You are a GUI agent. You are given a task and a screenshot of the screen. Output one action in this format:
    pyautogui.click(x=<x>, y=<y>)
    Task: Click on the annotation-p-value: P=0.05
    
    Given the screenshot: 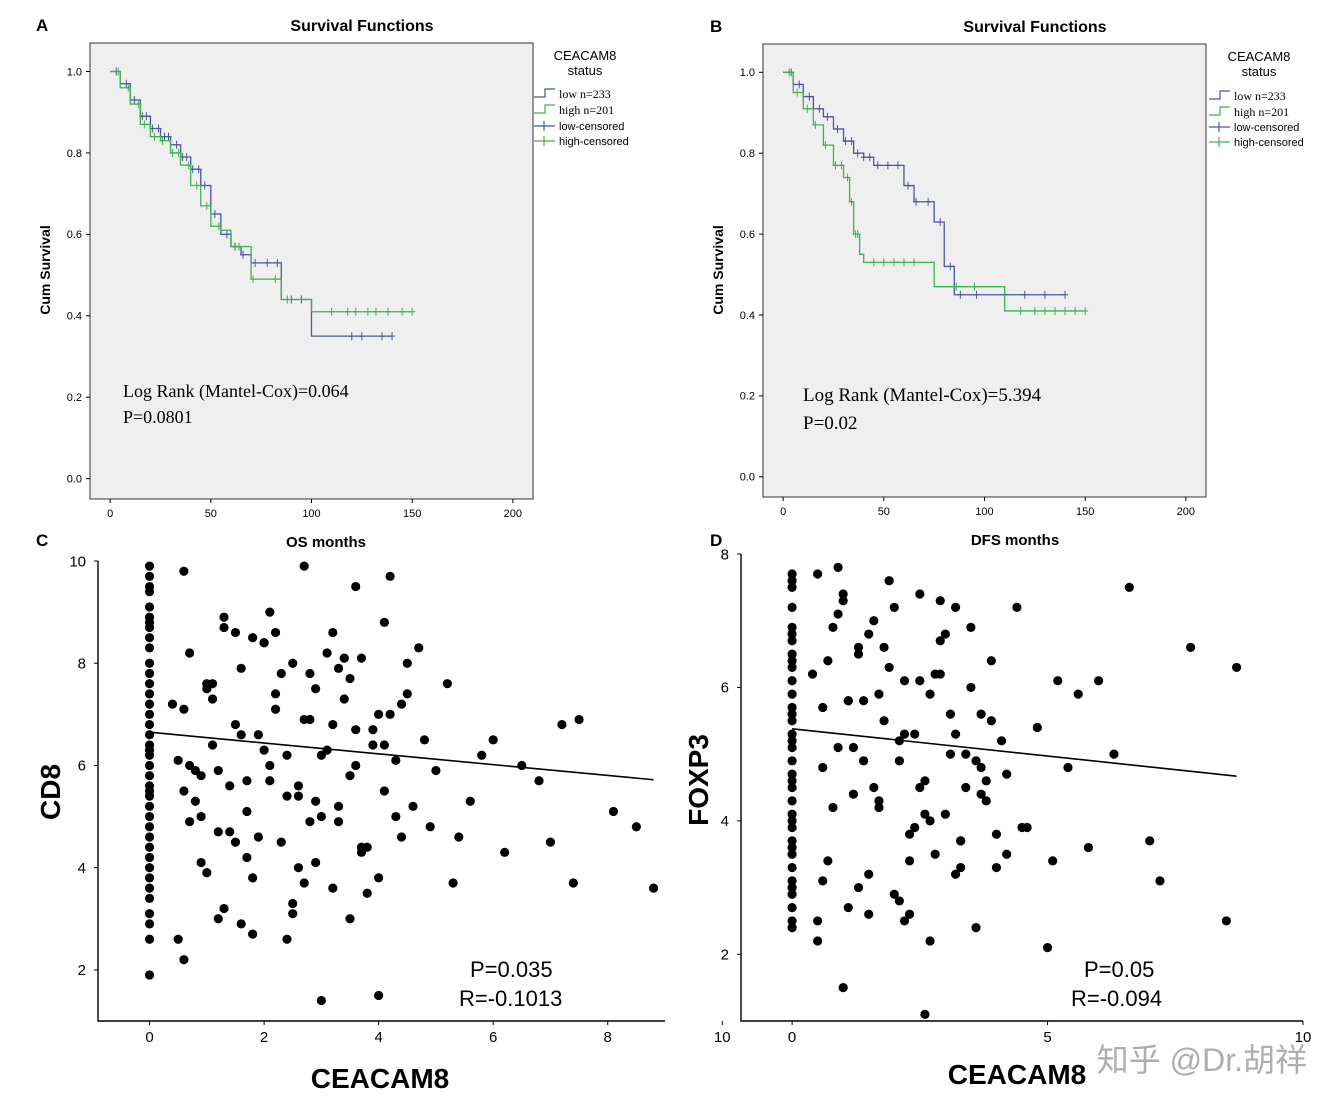 What is the action you would take?
    pyautogui.click(x=1119, y=969)
    